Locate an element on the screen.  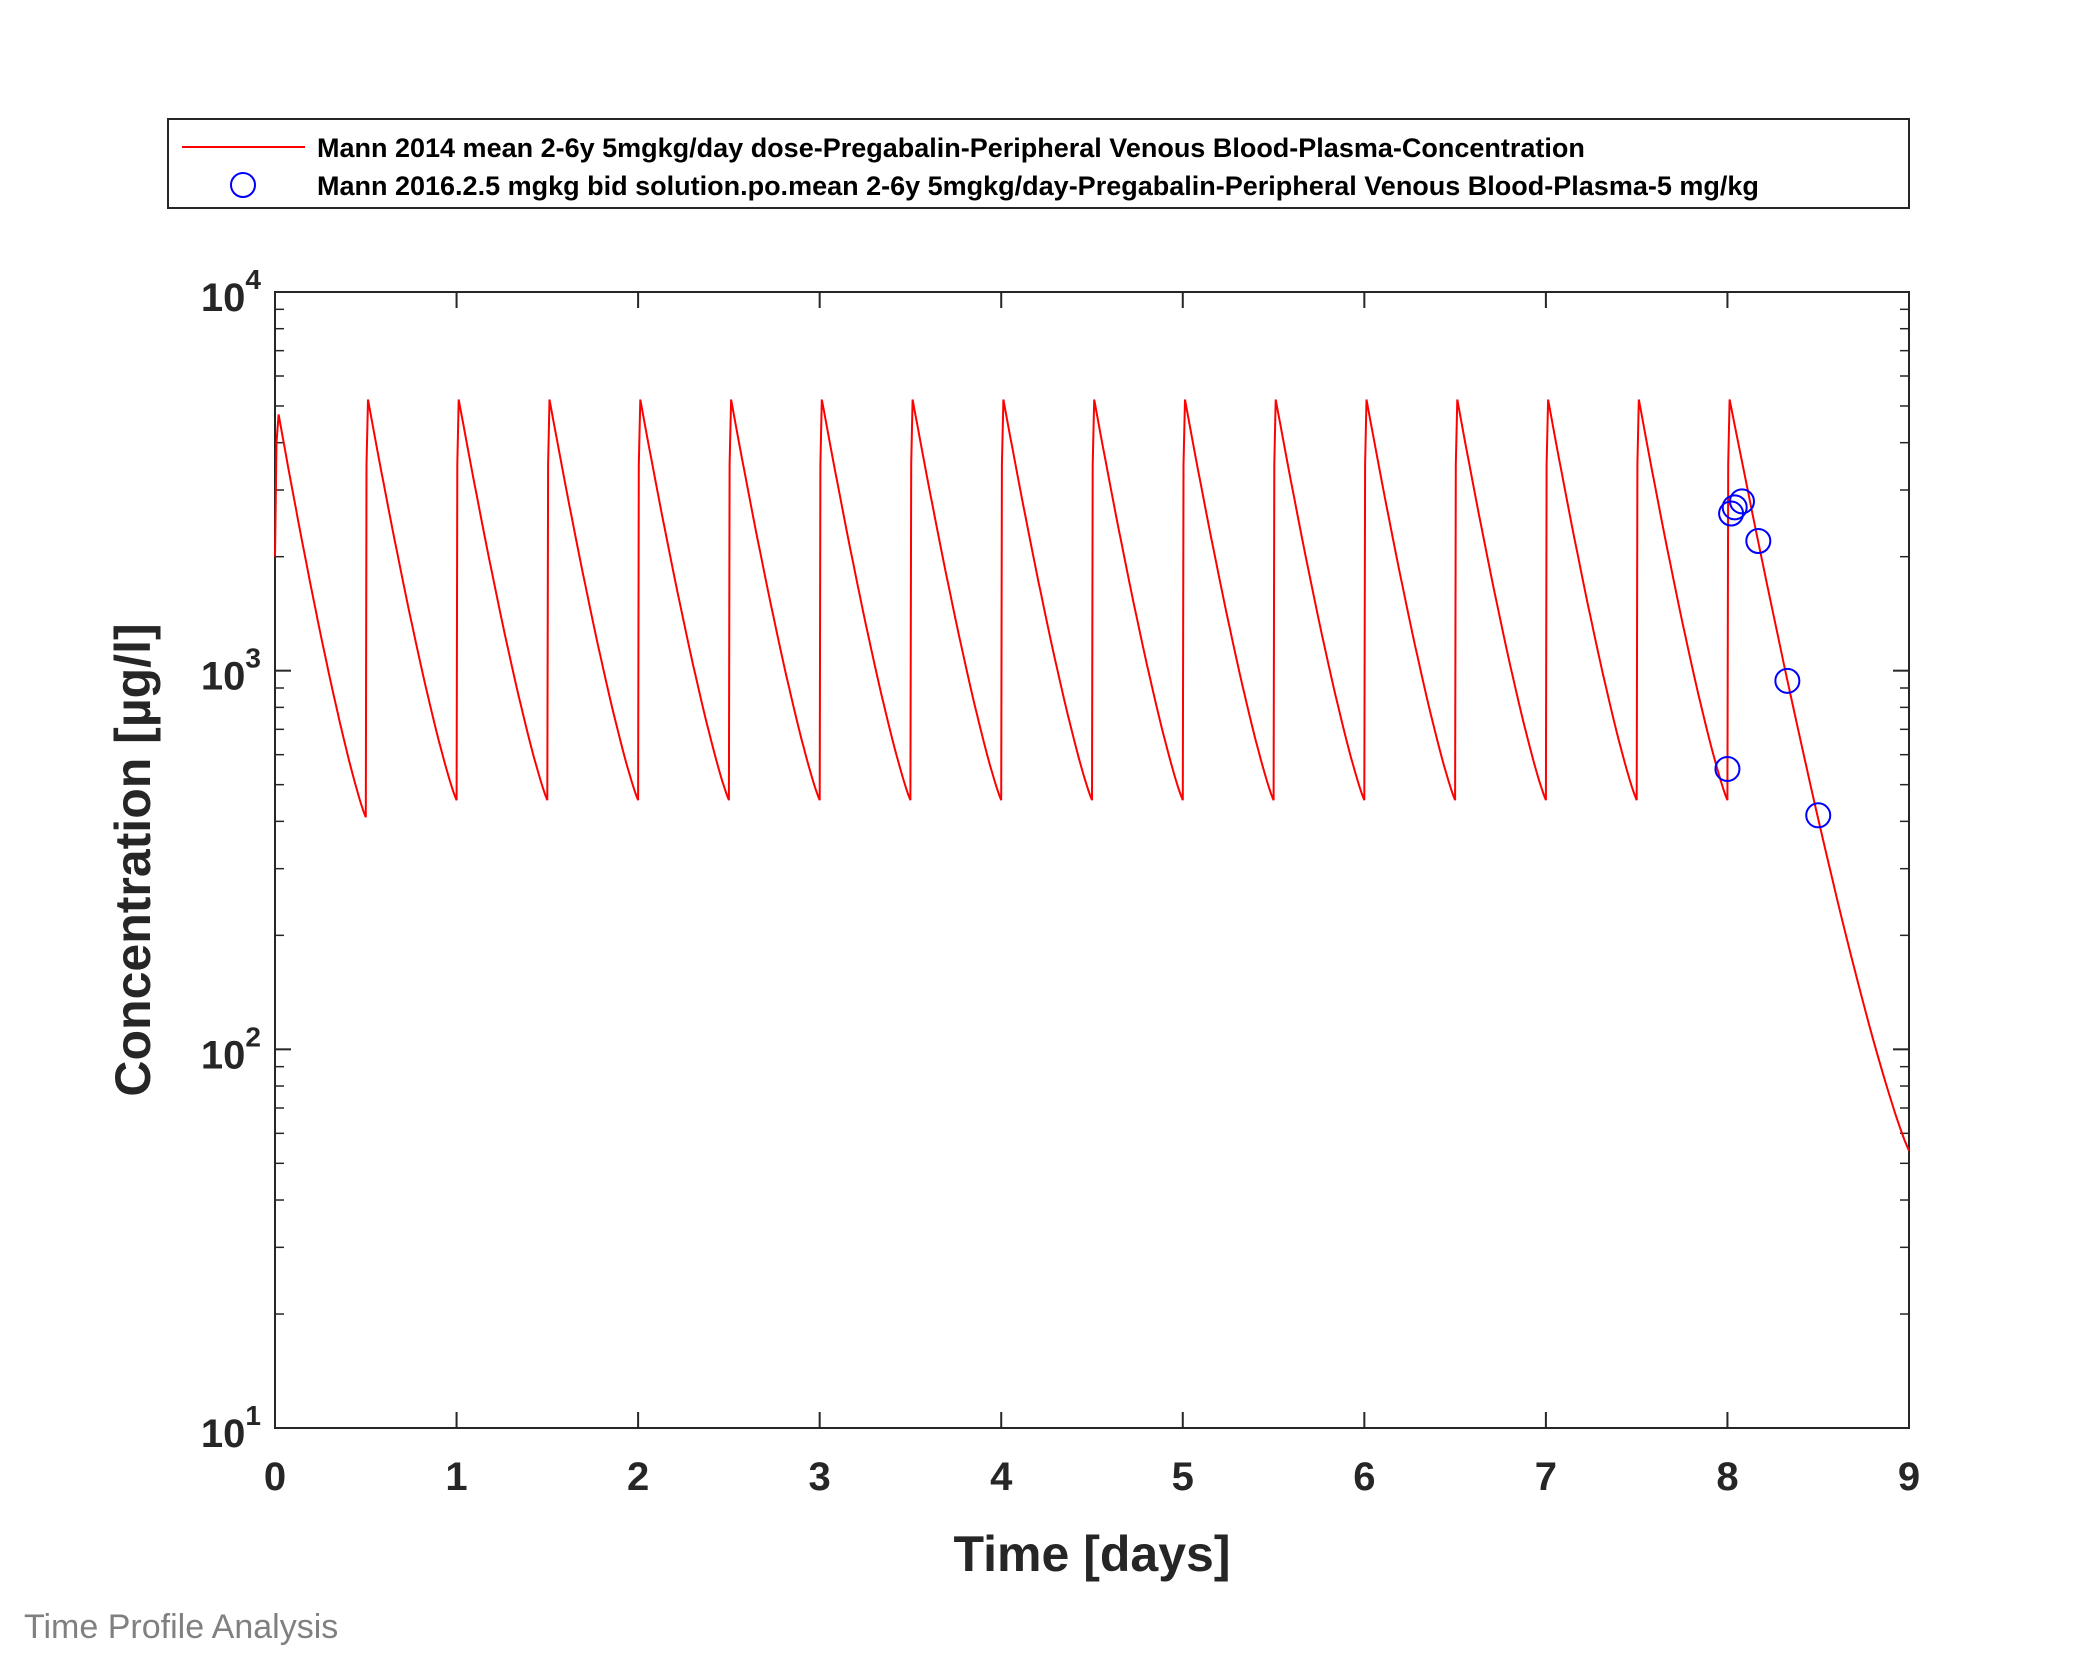
y-tick-label: 10¹ is located at coordinates (231, 1428).